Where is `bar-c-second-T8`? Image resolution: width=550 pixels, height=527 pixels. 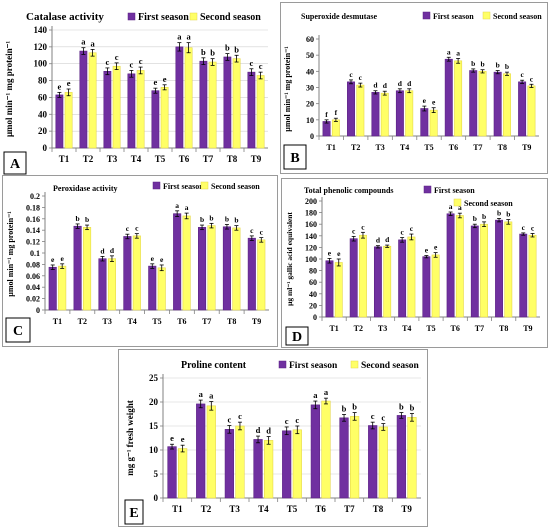 bar-c-second-T8 is located at coordinates (236, 269).